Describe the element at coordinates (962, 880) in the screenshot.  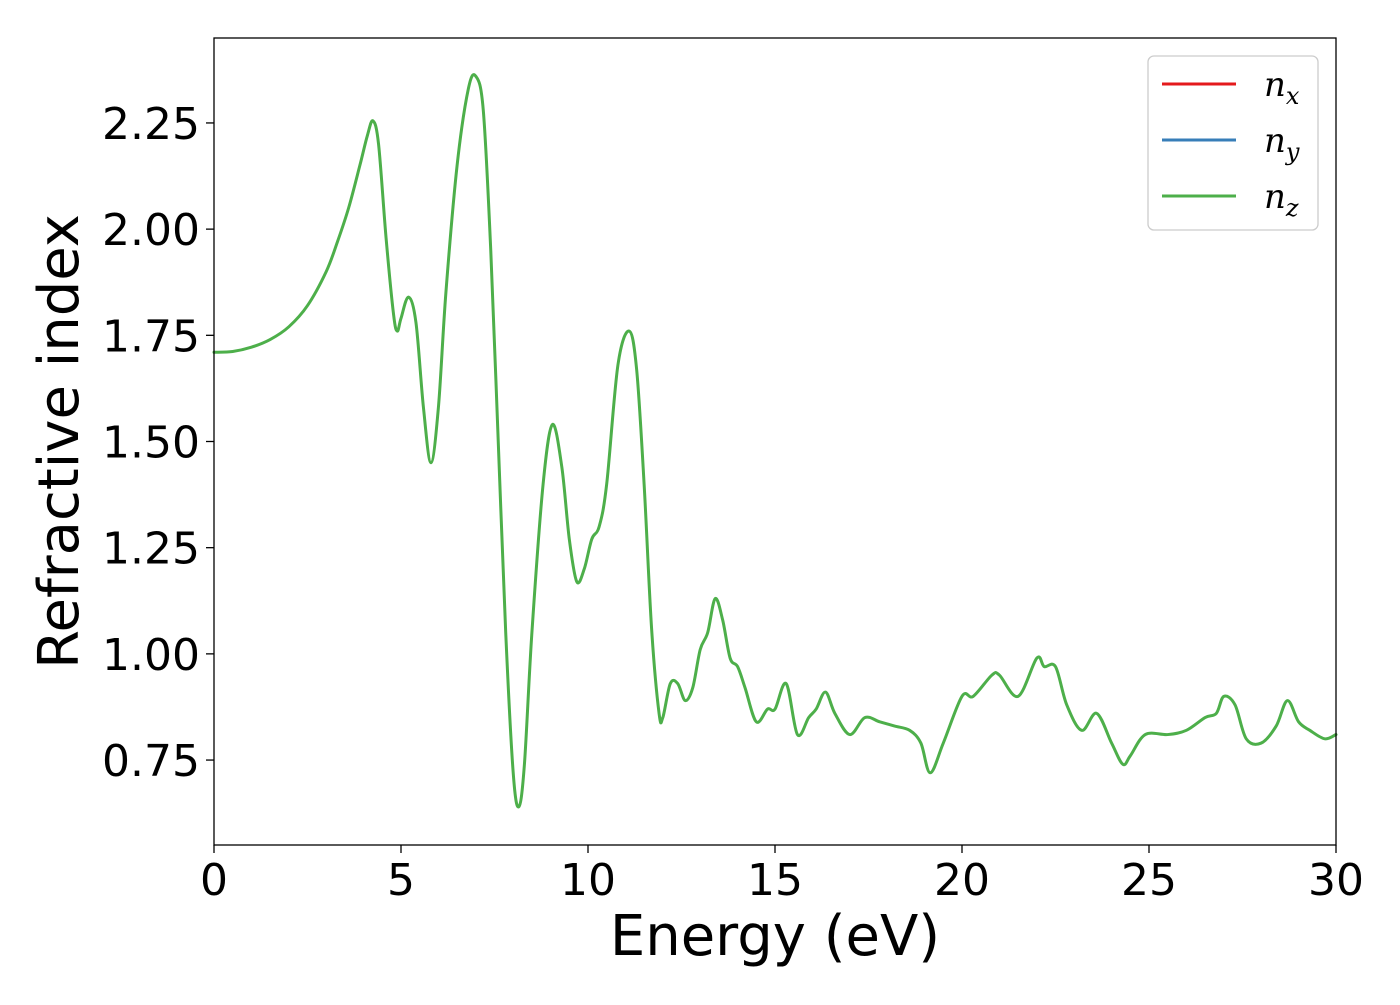
I see `x-tick-label: 20` at that location.